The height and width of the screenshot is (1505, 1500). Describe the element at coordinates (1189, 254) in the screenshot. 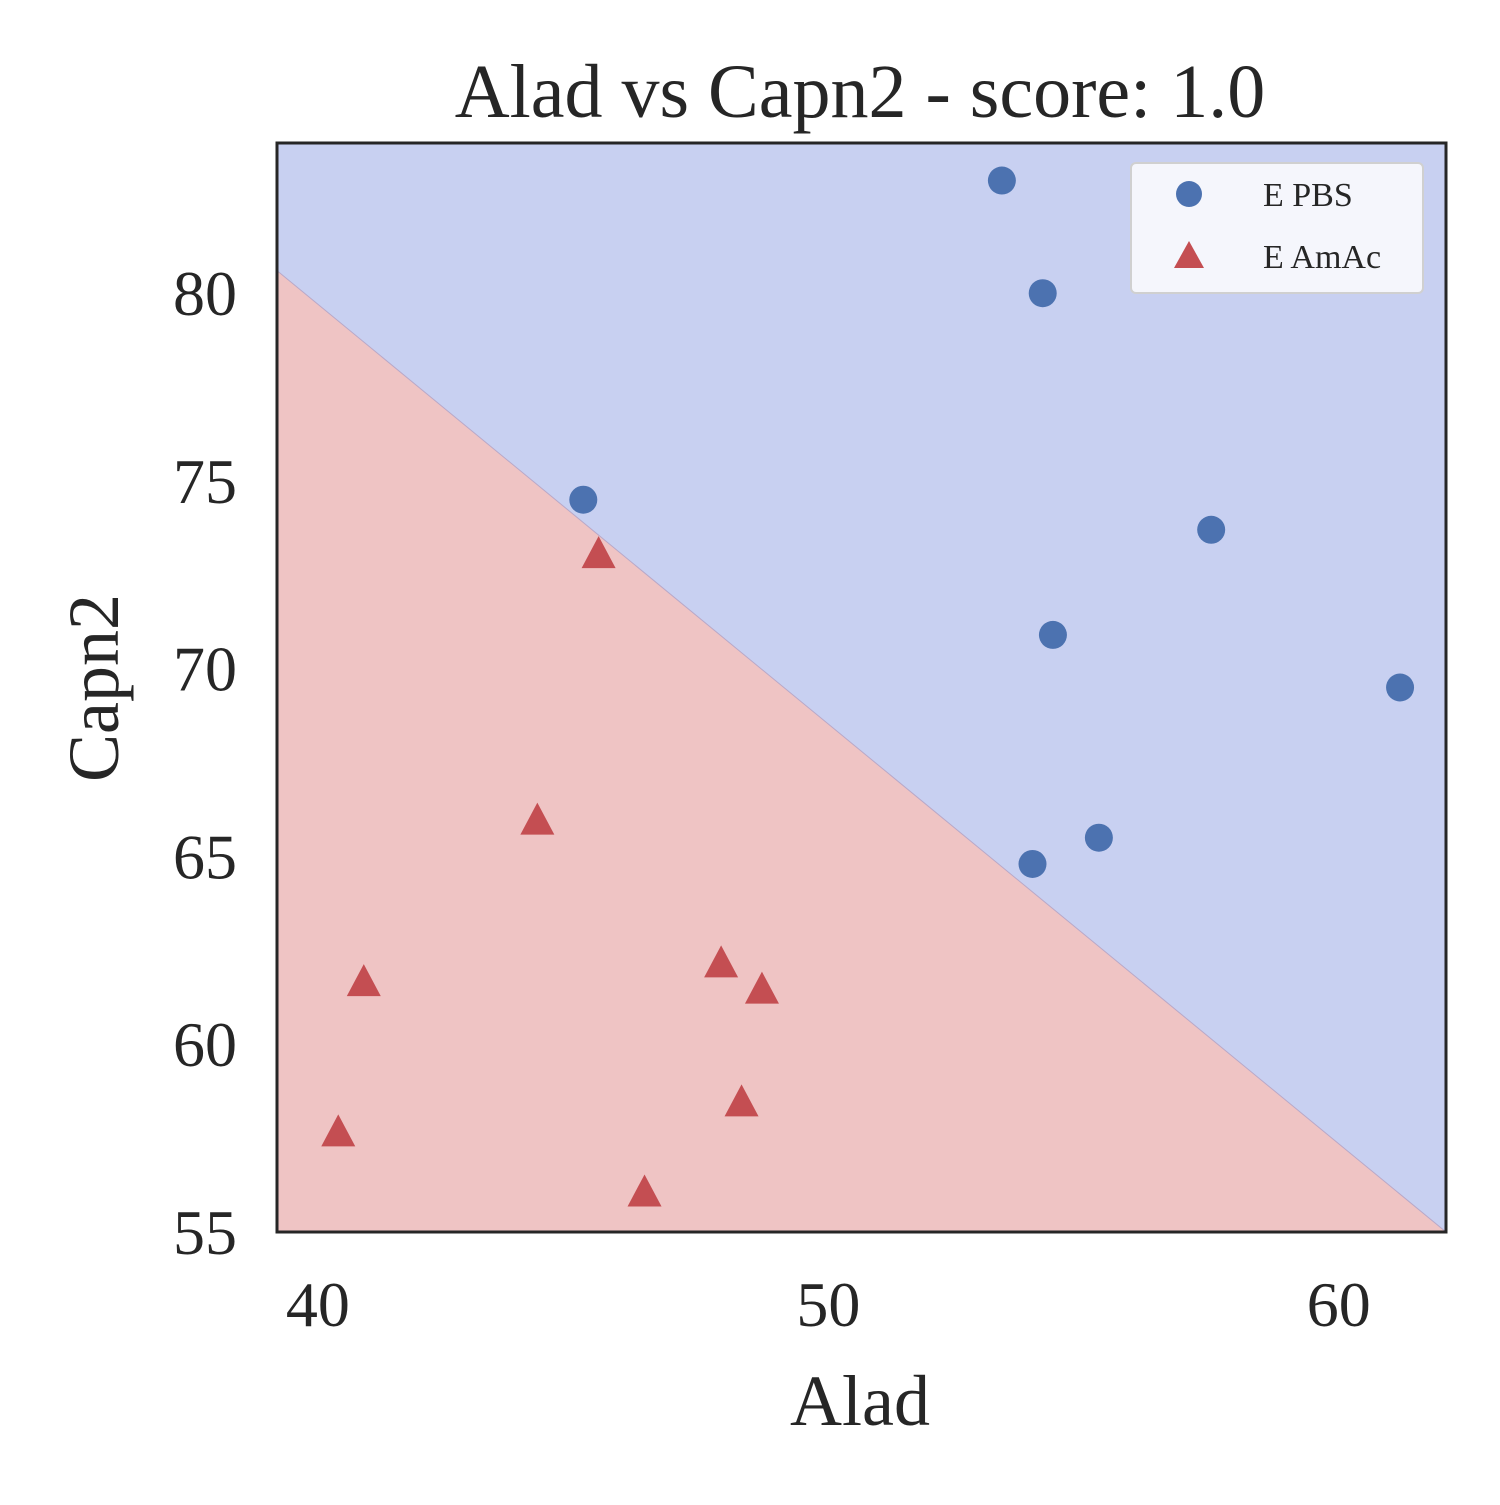

I see `legend-marker-triangle` at that location.